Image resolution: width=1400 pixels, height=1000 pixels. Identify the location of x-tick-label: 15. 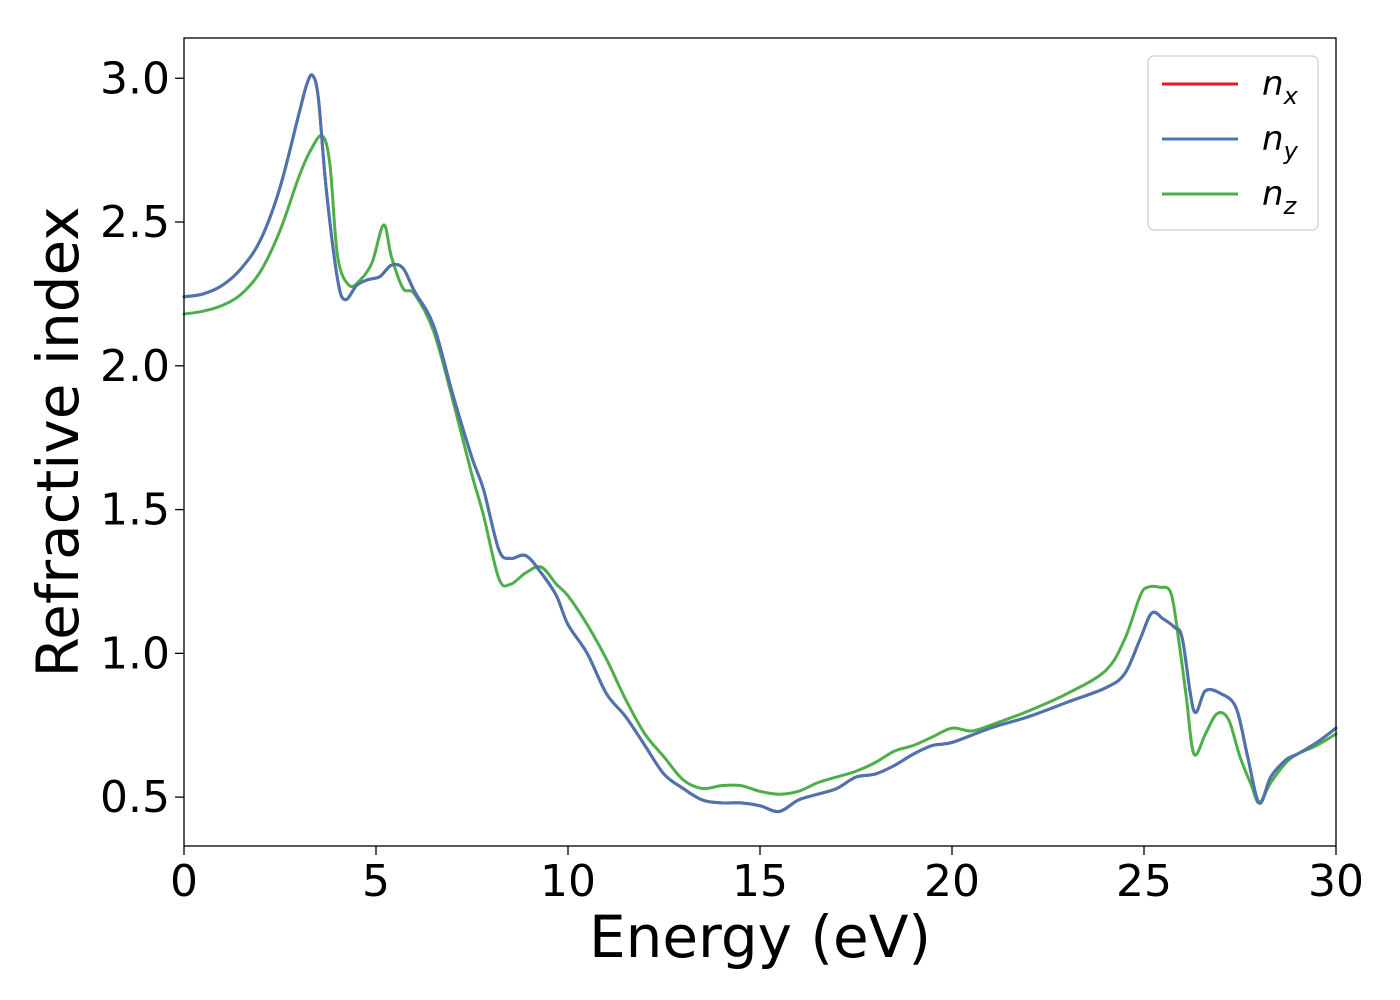
(760, 881).